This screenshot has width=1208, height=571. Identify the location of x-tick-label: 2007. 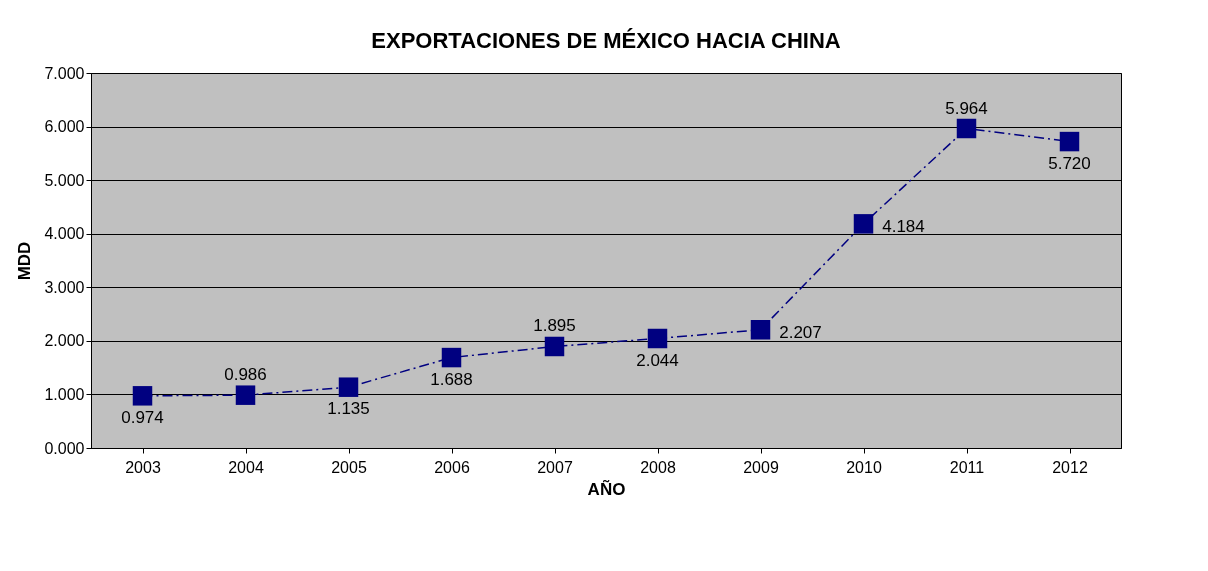
(555, 467).